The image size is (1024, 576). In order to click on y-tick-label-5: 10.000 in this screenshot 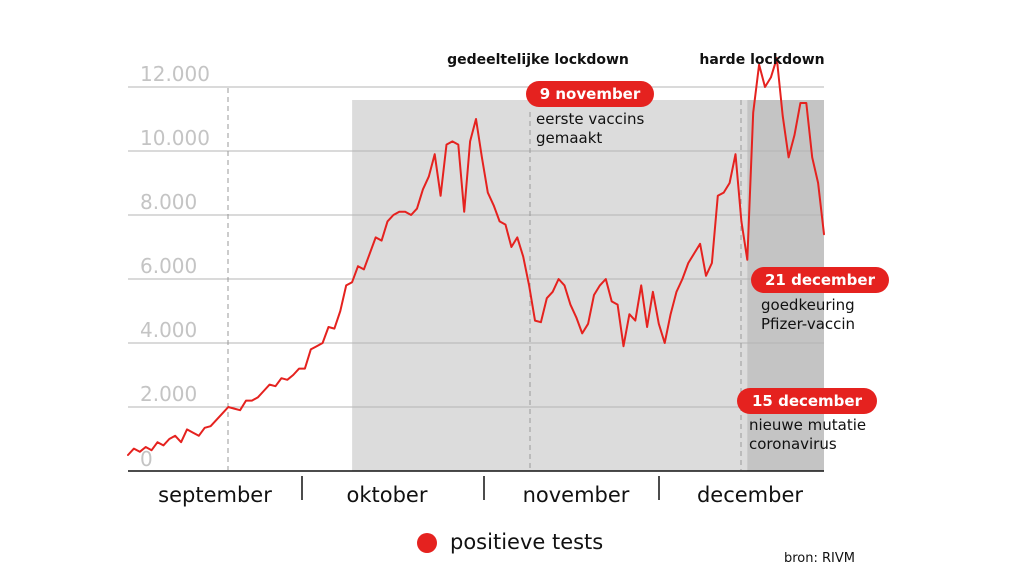, I will do `click(175, 138)`.